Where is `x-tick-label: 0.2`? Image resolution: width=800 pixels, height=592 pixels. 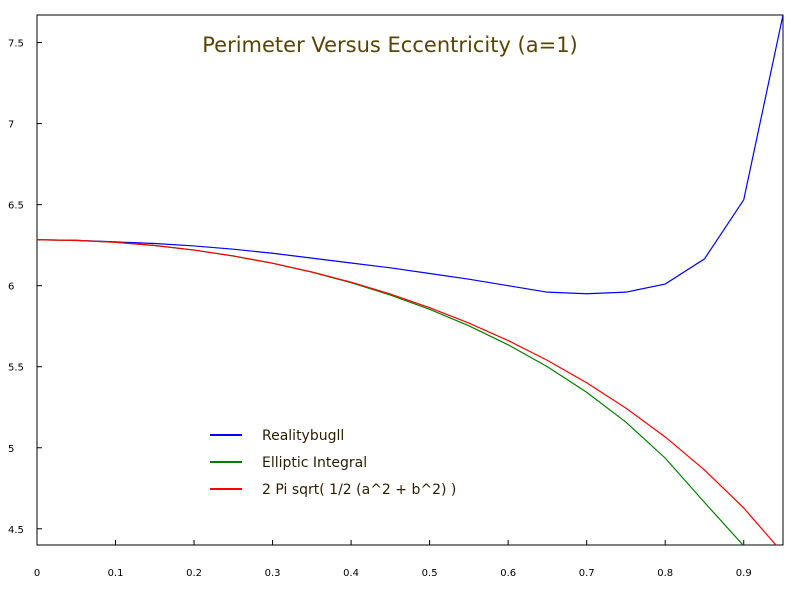
x-tick-label: 0.2 is located at coordinates (194, 573).